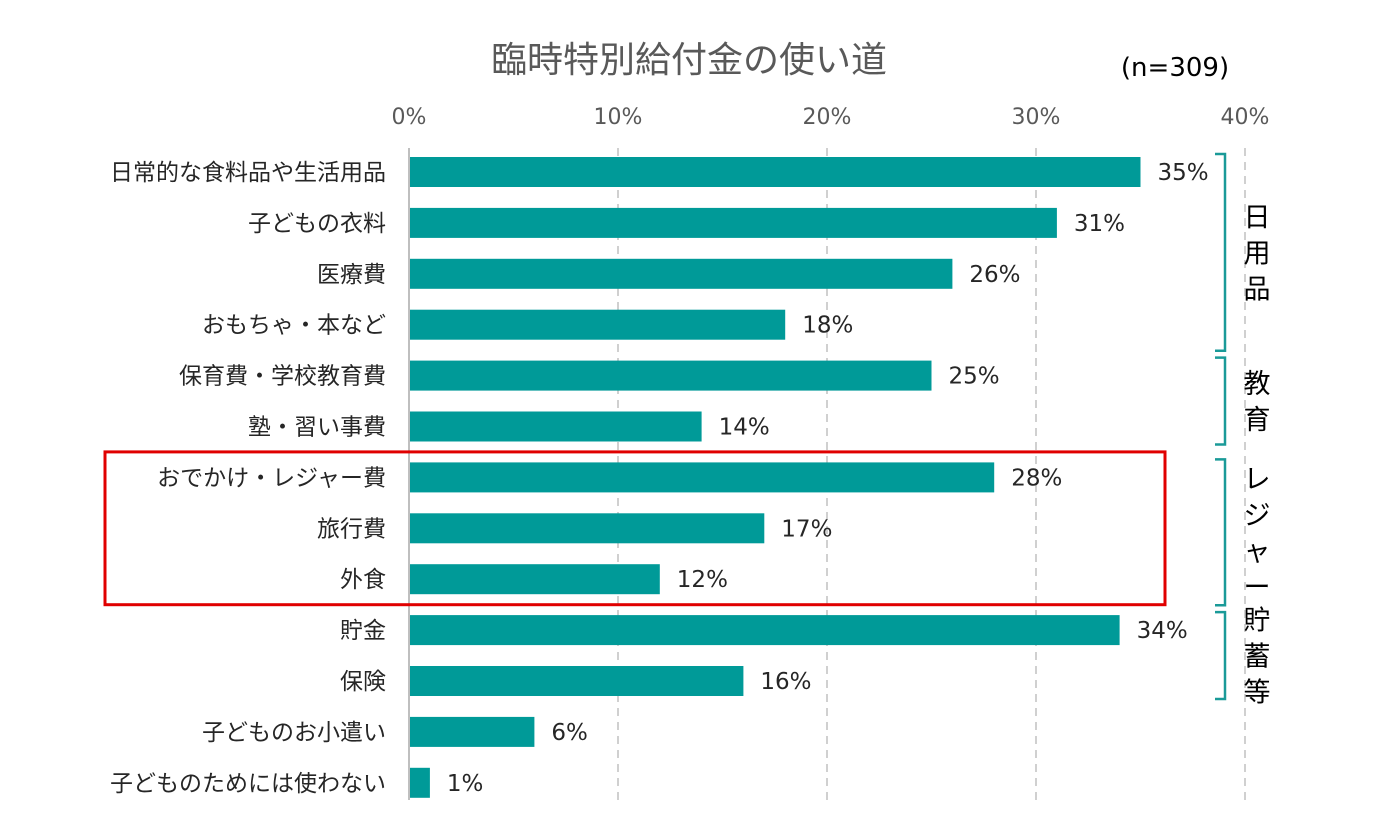  I want to click on category-label: 保育費・学校教育費, so click(282, 377).